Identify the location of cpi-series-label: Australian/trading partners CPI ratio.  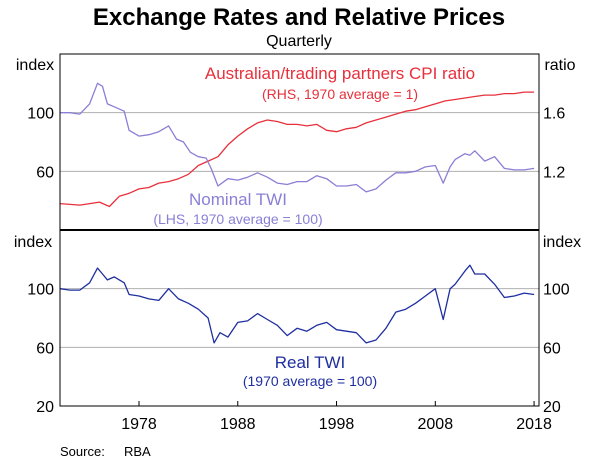
(340, 73).